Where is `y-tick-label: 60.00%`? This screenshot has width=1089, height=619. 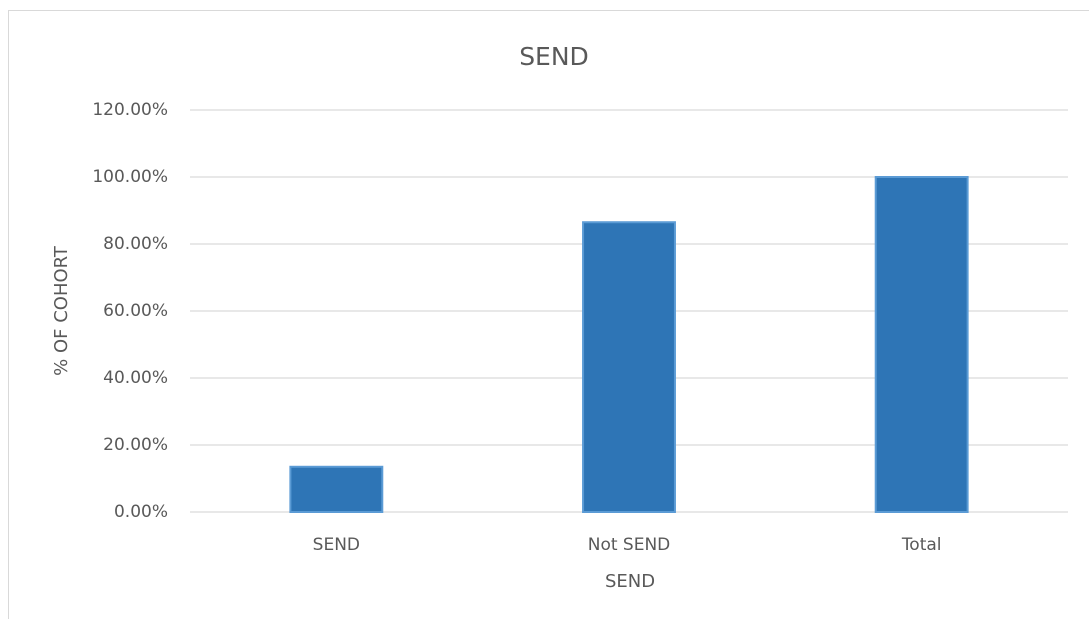
y-tick-label: 60.00% is located at coordinates (135, 311).